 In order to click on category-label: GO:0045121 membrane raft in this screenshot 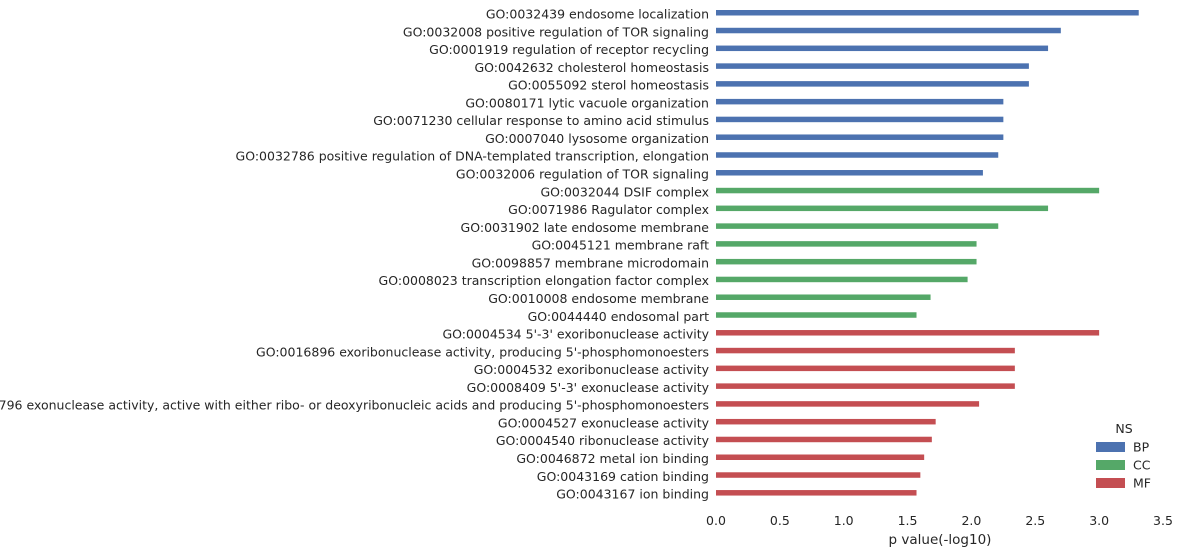, I will do `click(621, 245)`.